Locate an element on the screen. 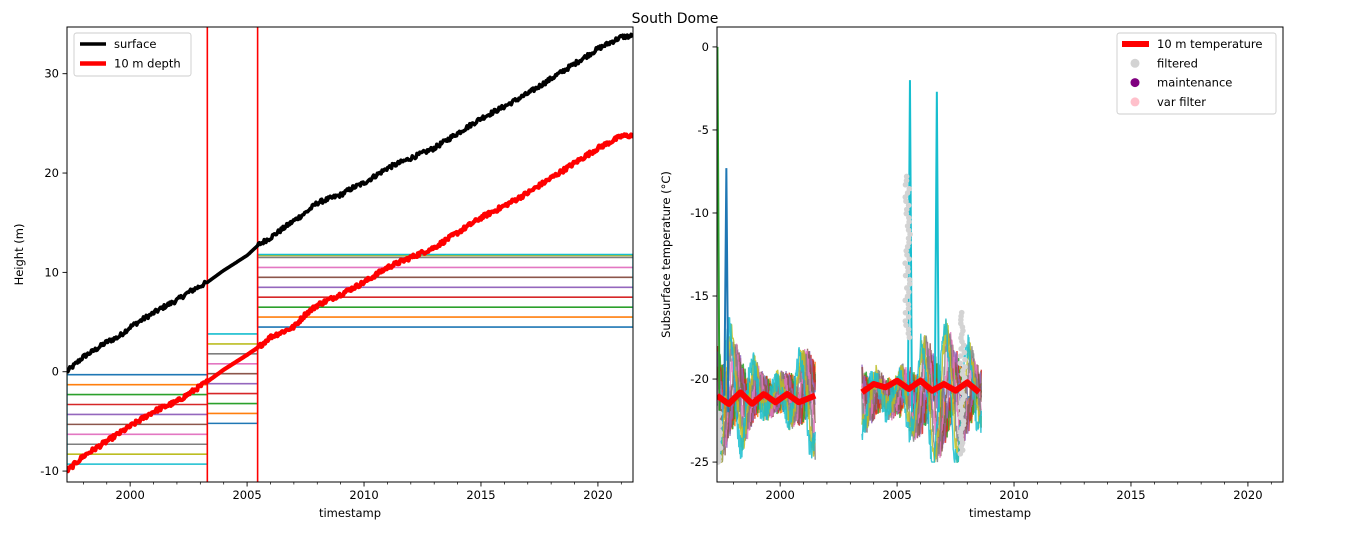 The image size is (1350, 540). legend-frame is located at coordinates (1196, 73).